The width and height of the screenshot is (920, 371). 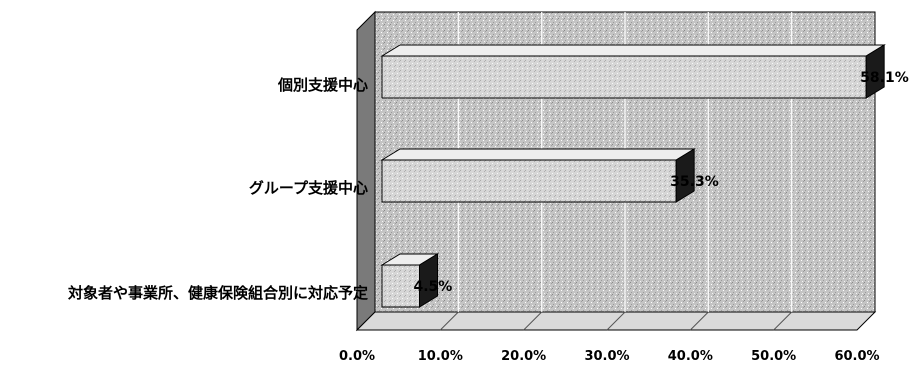 What do you see at coordinates (690, 356) in the screenshot?
I see `x-tick-label: 40.0%` at bounding box center [690, 356].